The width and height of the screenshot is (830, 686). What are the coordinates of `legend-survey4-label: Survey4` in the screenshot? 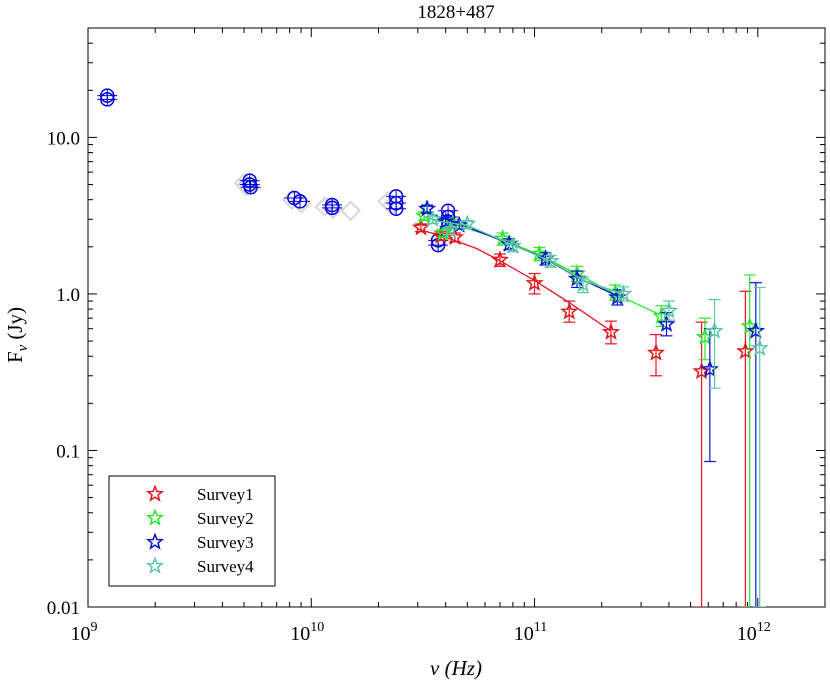 It's located at (225, 566).